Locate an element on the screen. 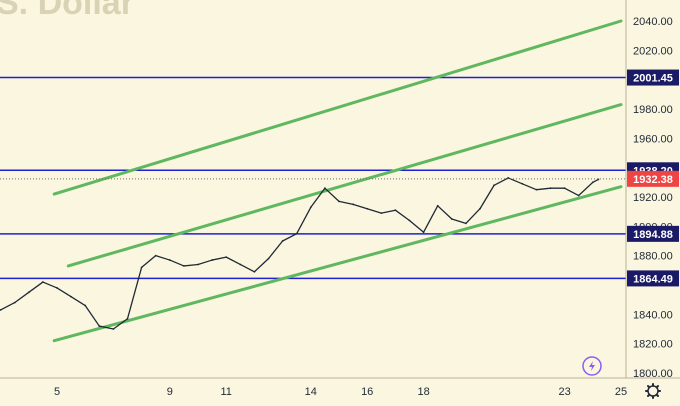 This screenshot has width=680, height=406. y-tick-label: 2020.00 is located at coordinates (653, 51).